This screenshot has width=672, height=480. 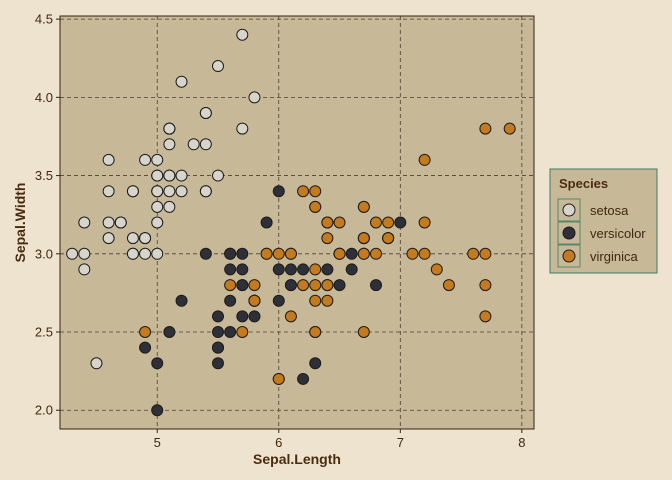 I want to click on y-axis-title: Sepal.Width, so click(x=20, y=223).